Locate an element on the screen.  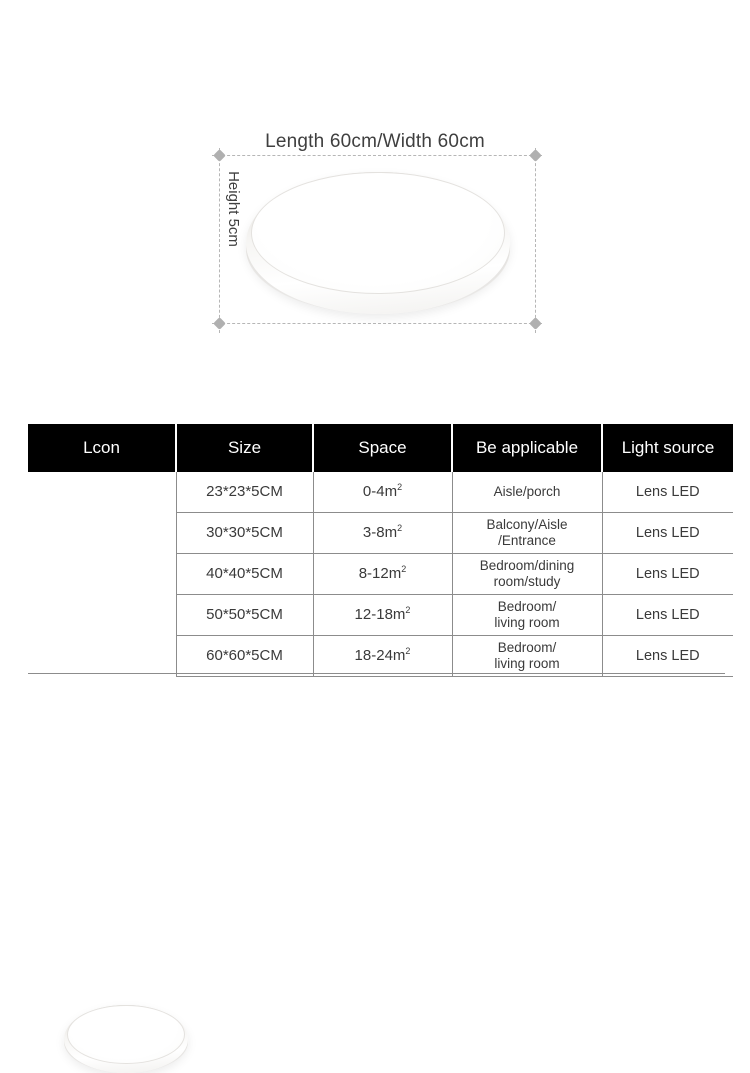
applicable-line: Bedroom/dining is located at coordinates (527, 566).